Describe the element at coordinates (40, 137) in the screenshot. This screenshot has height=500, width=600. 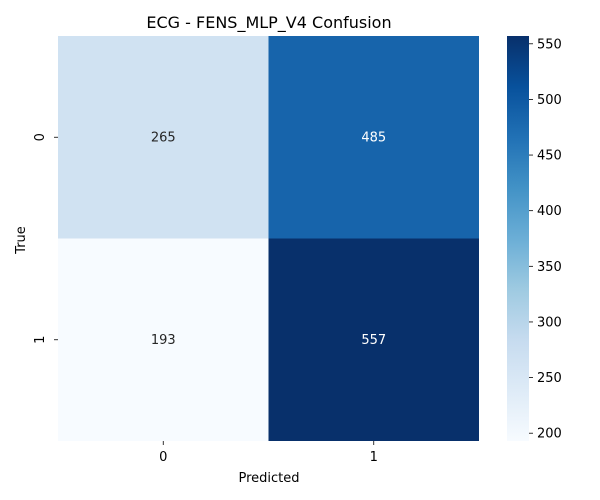
I see `y-tick-label: 0` at that location.